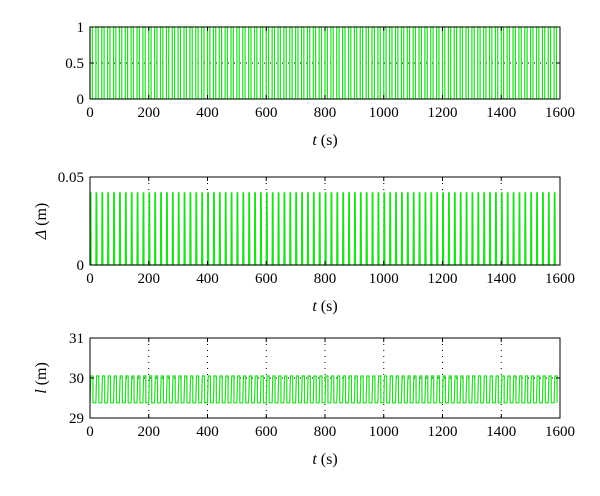 The image size is (600, 496). What do you see at coordinates (501, 279) in the screenshot?
I see `panel-2-xtick-label-1400: 1400` at bounding box center [501, 279].